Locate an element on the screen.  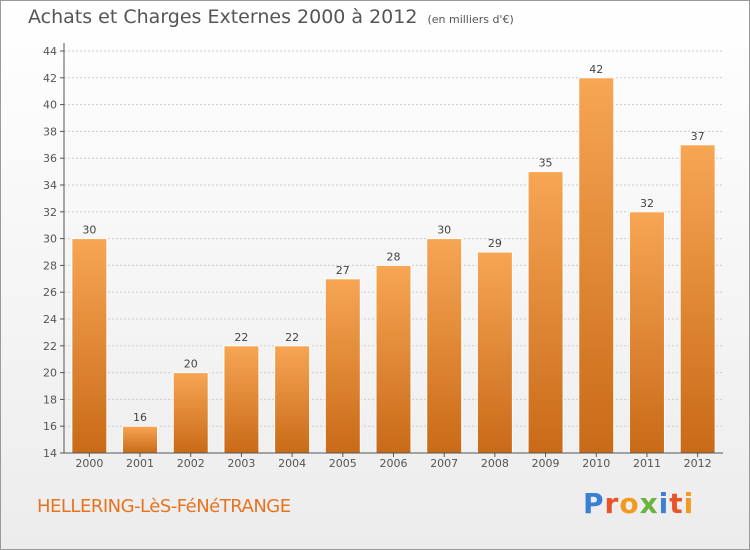
y-tick-label: 22 is located at coordinates (50, 346).